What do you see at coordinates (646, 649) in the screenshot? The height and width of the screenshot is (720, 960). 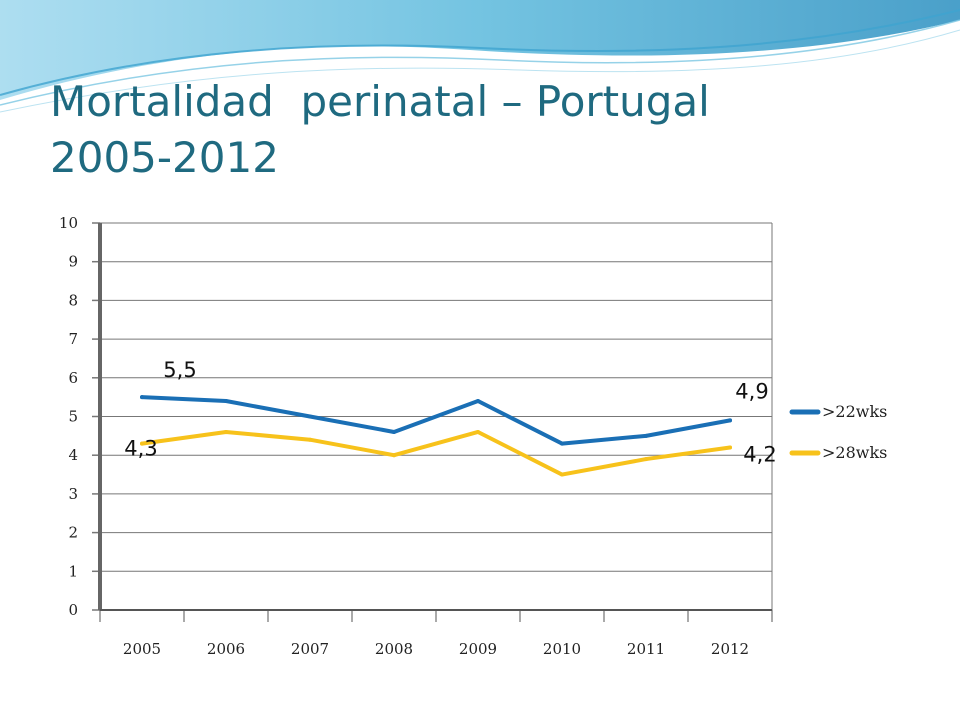 I see `x-tick-label: 2011` at bounding box center [646, 649].